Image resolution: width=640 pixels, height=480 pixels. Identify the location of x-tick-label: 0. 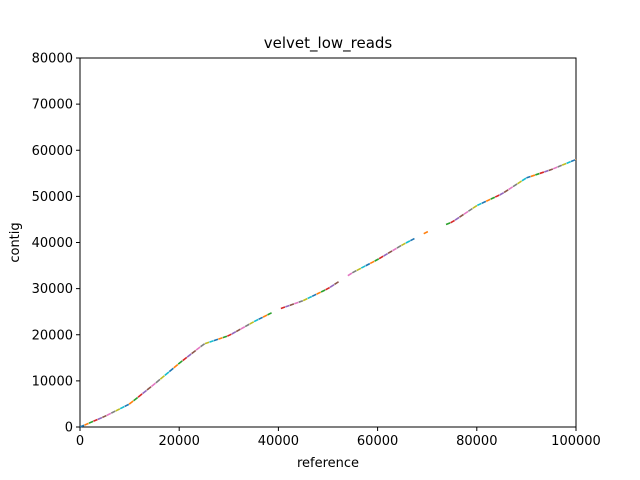
(80, 441).